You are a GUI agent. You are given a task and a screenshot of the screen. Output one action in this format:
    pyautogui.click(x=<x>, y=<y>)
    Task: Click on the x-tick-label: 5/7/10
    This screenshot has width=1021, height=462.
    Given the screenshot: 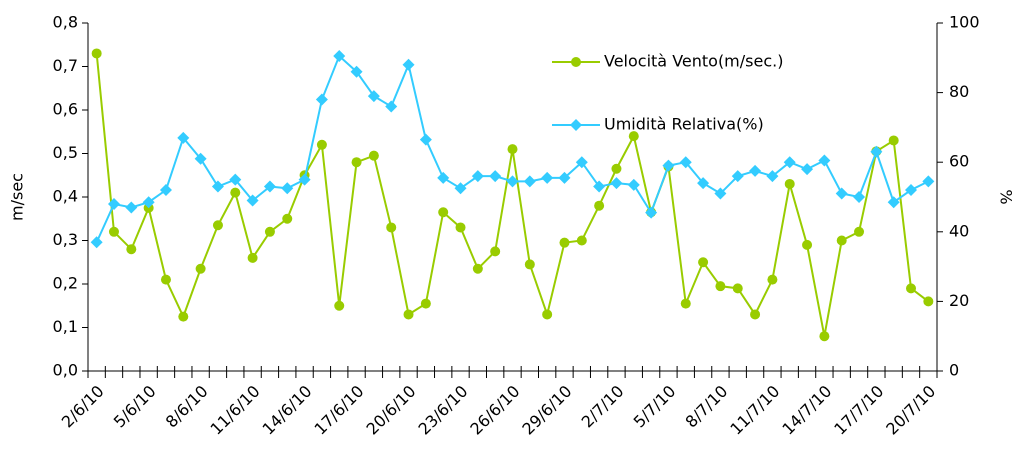 What is the action you would take?
    pyautogui.click(x=655, y=407)
    